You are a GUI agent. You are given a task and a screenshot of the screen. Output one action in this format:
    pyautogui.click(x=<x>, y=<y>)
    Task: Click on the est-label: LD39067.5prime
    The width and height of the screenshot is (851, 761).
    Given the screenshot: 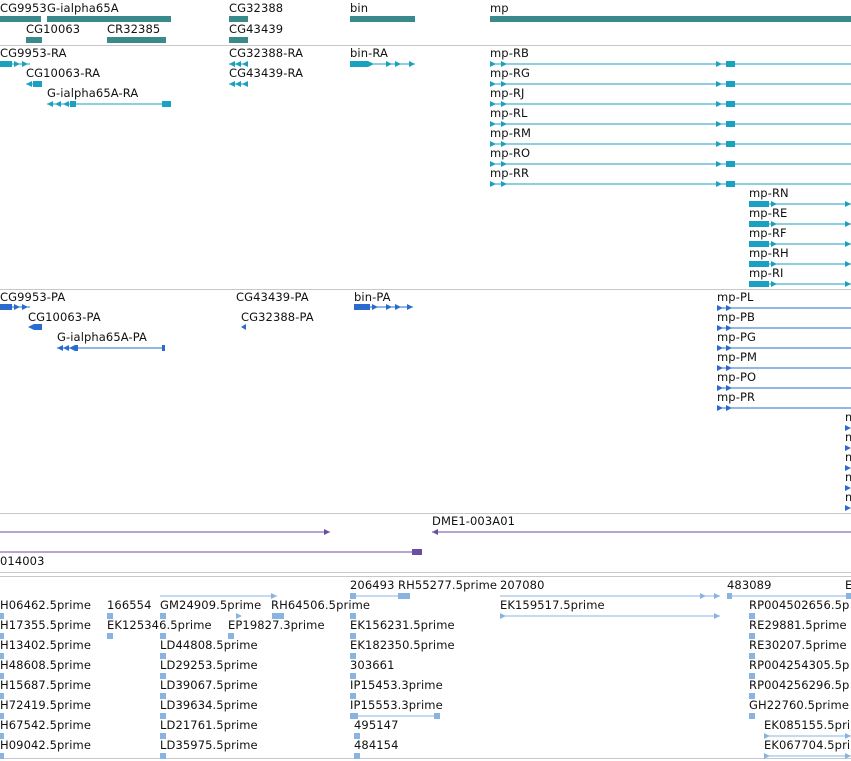 What is the action you would take?
    pyautogui.click(x=209, y=685)
    